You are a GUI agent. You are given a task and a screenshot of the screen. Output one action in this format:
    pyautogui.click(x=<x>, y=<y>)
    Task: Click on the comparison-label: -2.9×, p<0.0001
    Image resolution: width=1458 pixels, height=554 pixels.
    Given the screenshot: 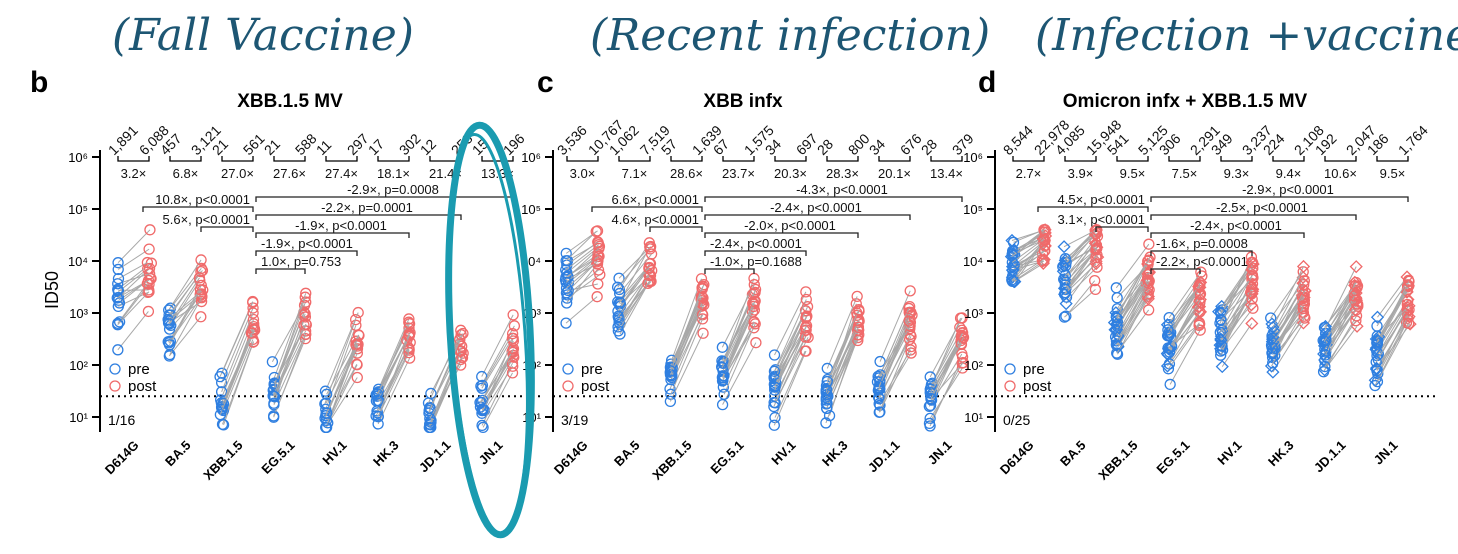 What is the action you would take?
    pyautogui.click(x=1288, y=189)
    